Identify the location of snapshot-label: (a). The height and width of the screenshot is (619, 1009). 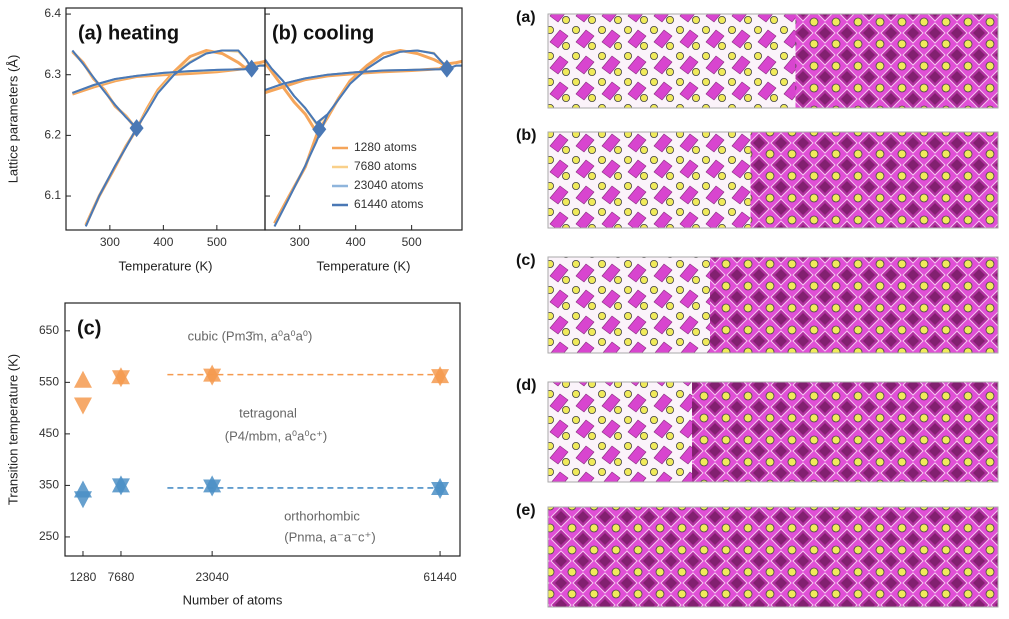
(526, 17).